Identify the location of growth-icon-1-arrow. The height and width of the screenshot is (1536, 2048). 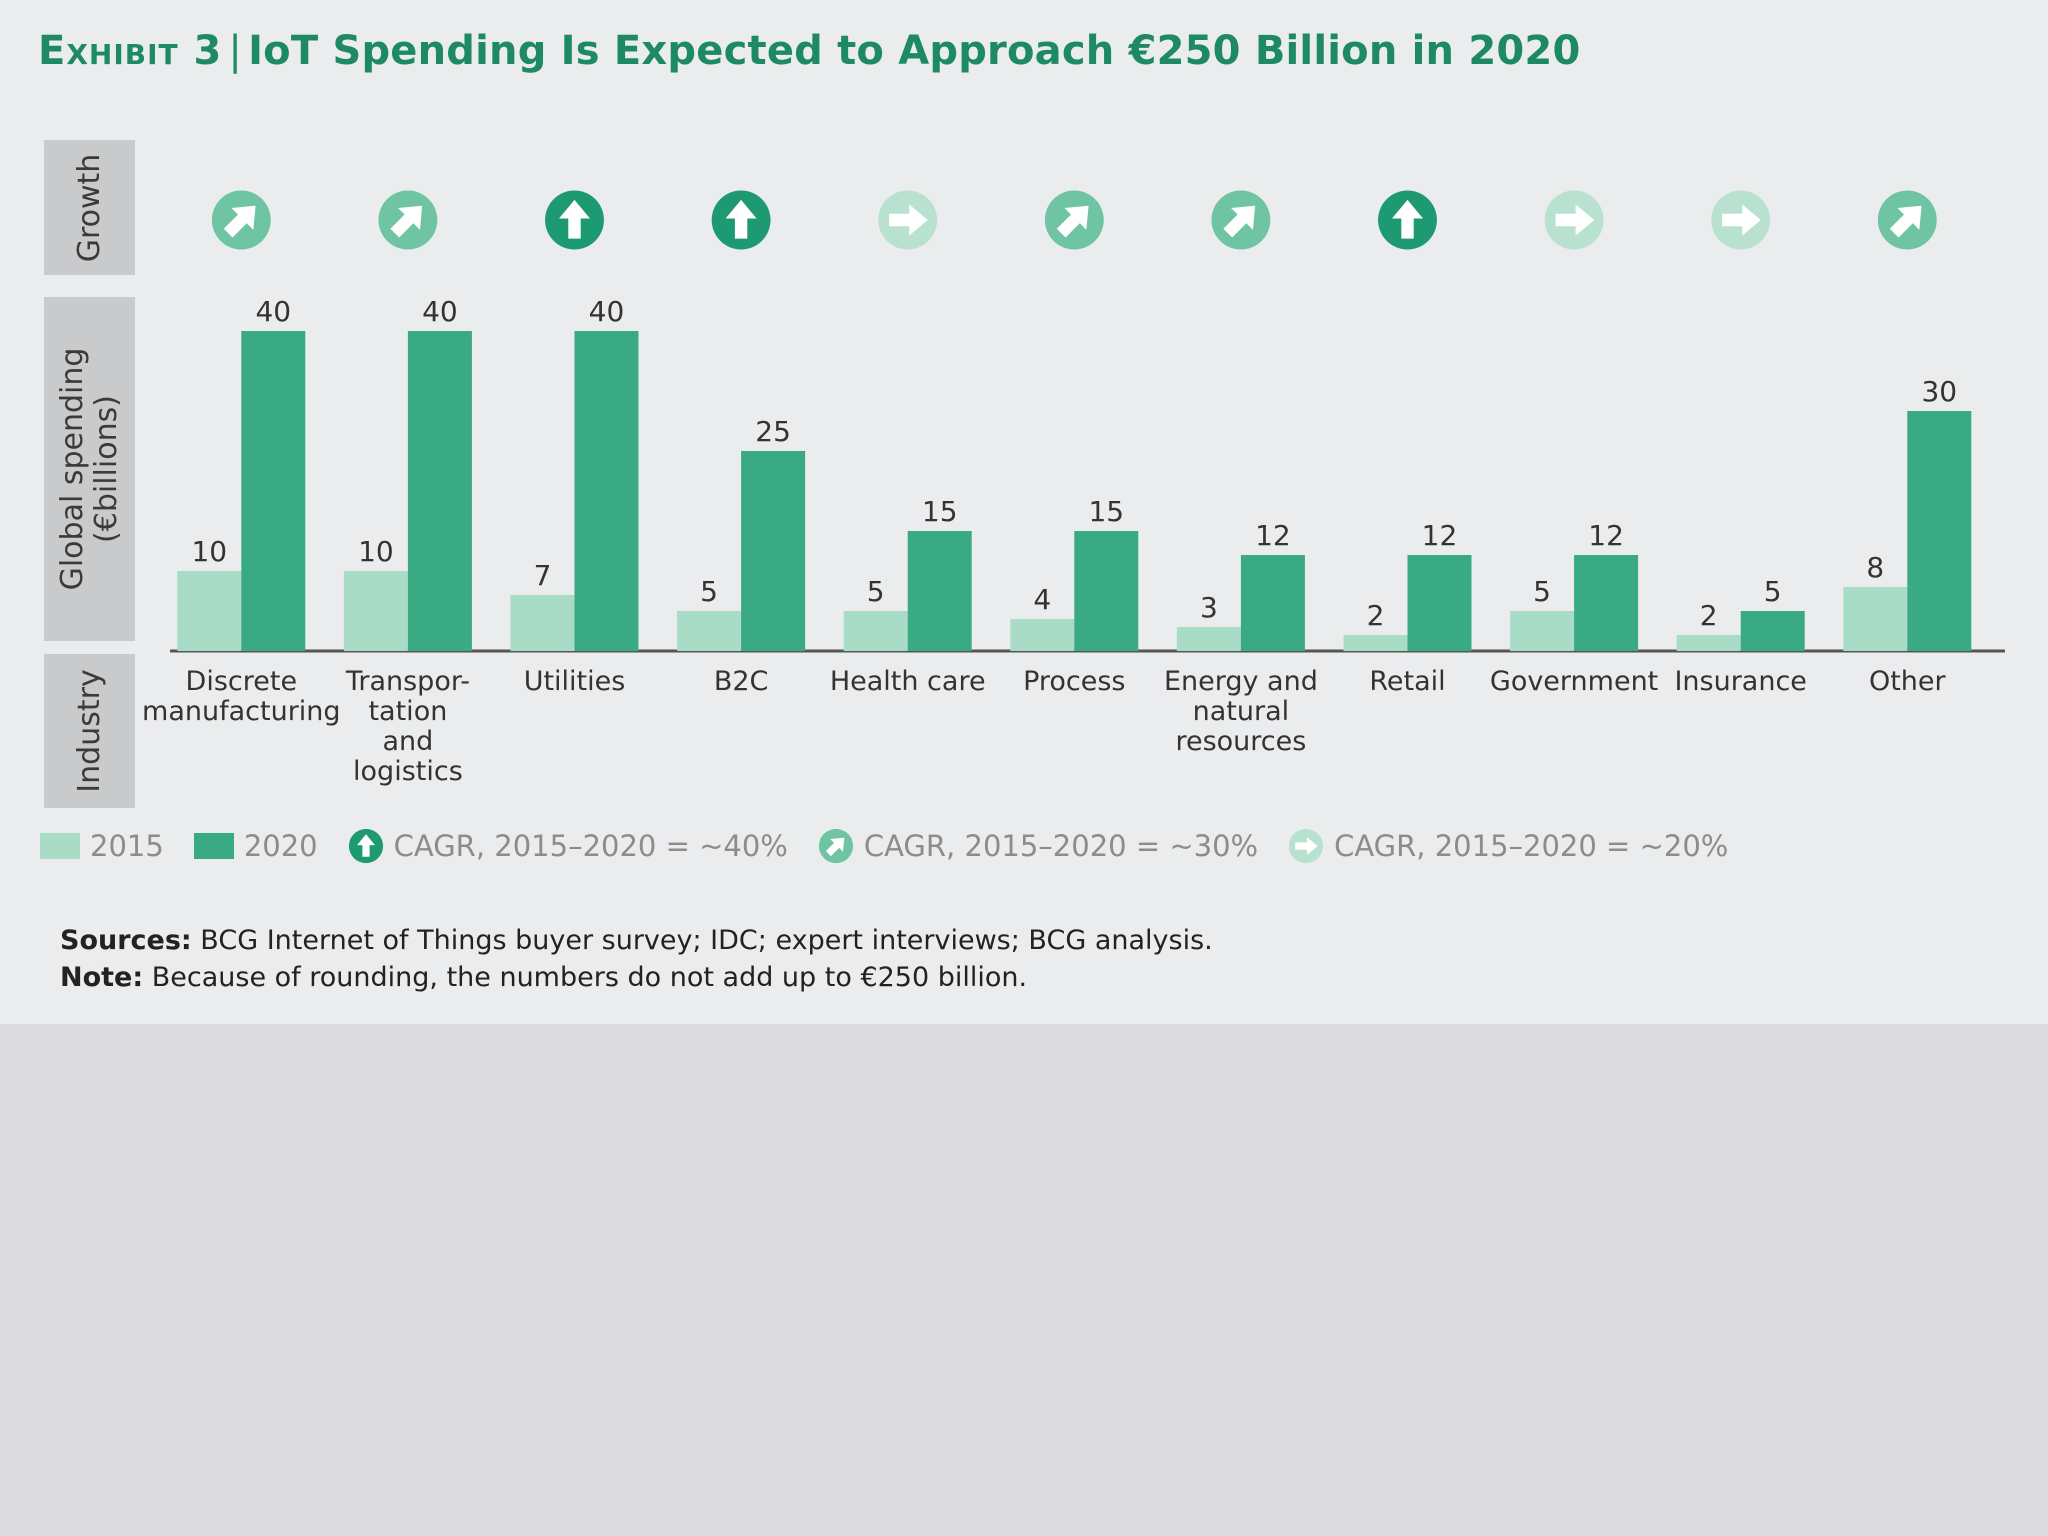
(406, 221).